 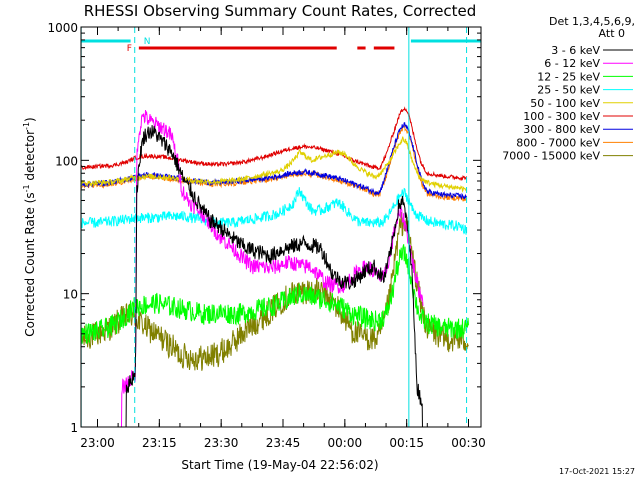 I want to click on x-axis-label: Start Time (19-May-04 22:56:02), so click(x=279, y=465).